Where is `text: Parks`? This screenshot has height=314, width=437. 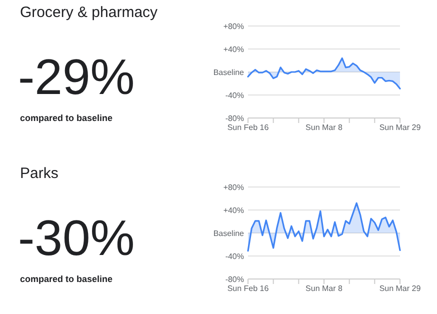 text: Parks is located at coordinates (39, 173).